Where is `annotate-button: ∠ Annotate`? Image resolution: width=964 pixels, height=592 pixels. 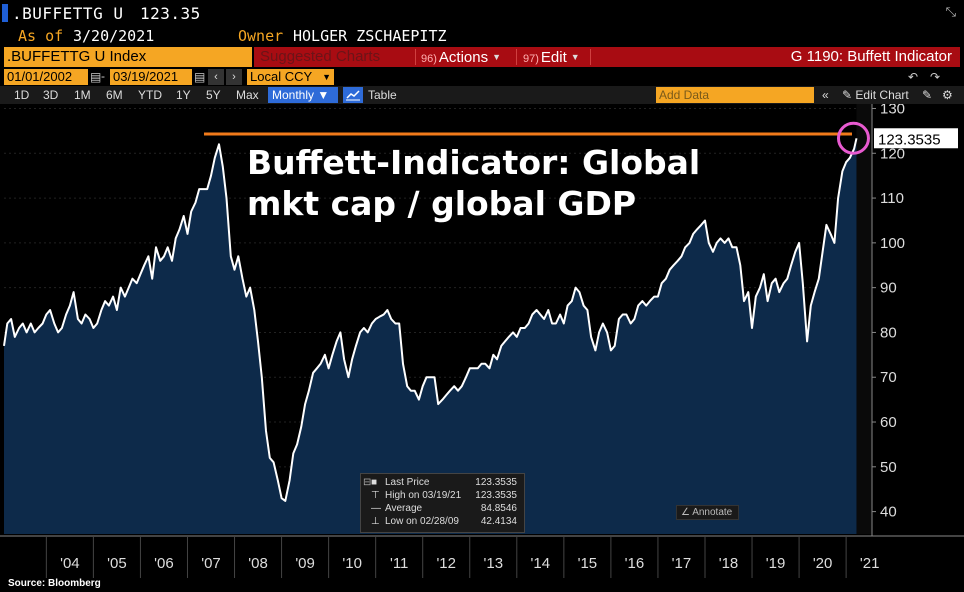 annotate-button: ∠ Annotate is located at coordinates (707, 512).